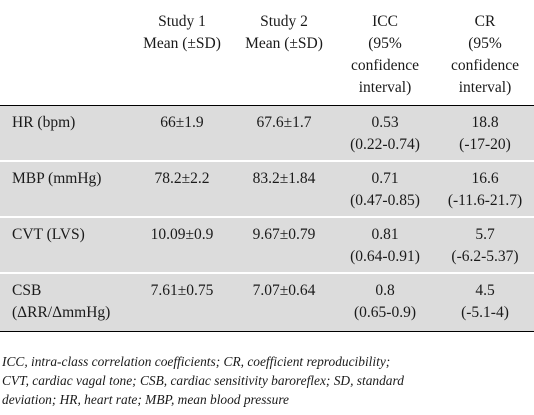  Describe the element at coordinates (485, 290) in the screenshot. I see `cr-value: 4.5` at that location.